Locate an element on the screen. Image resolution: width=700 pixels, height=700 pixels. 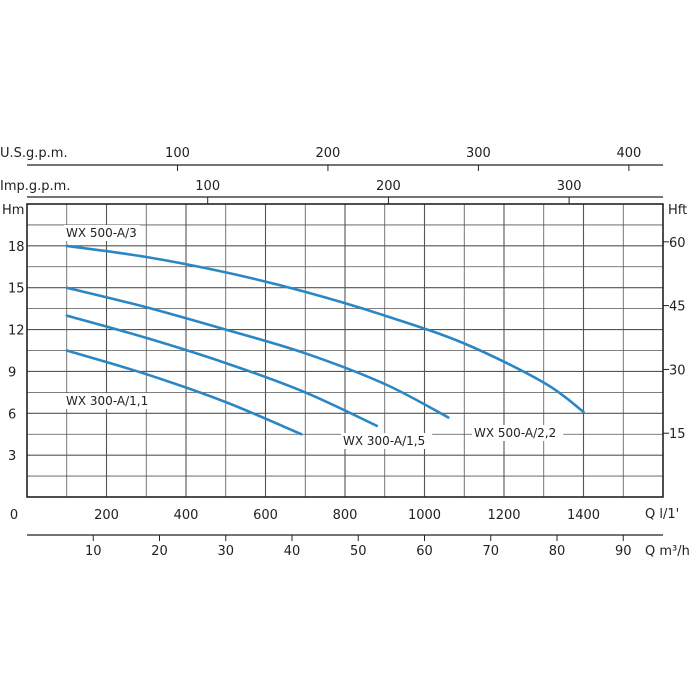
m3h-tick-label: 60 is located at coordinates (424, 551).